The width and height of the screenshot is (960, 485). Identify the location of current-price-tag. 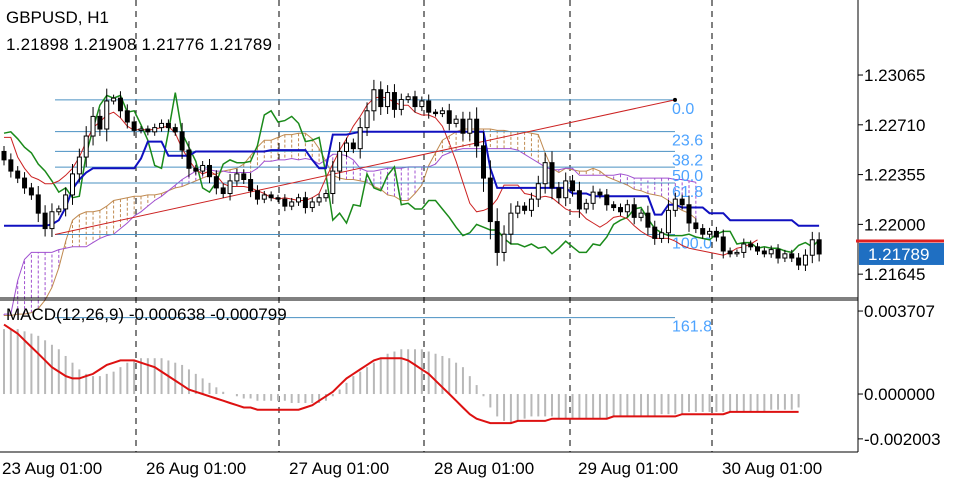
(901, 253).